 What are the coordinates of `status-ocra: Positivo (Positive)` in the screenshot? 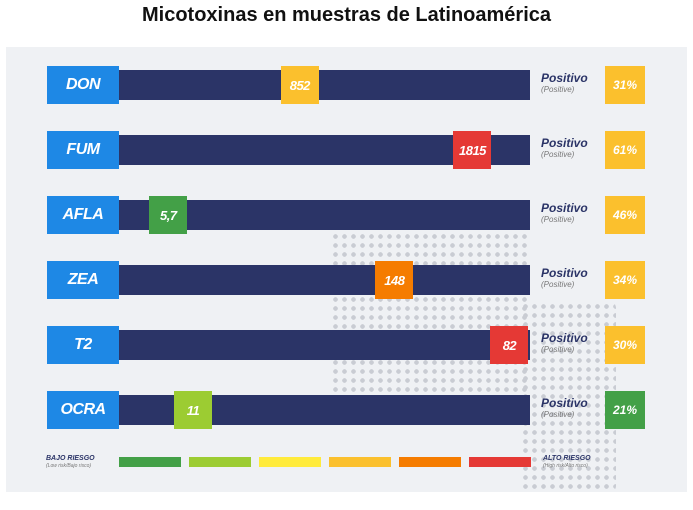 It's located at (573, 408).